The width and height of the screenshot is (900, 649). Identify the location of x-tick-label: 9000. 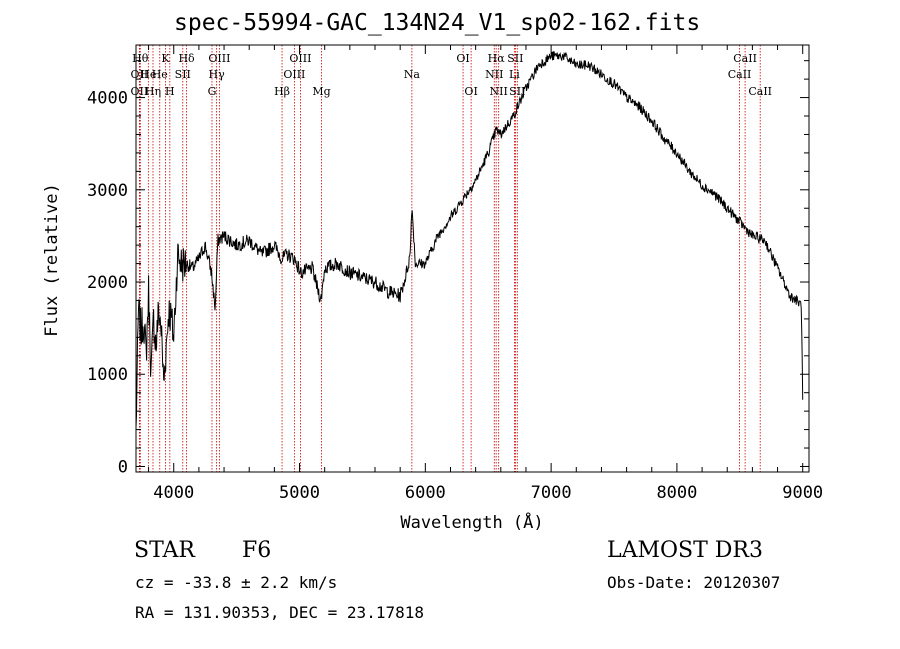
(802, 493).